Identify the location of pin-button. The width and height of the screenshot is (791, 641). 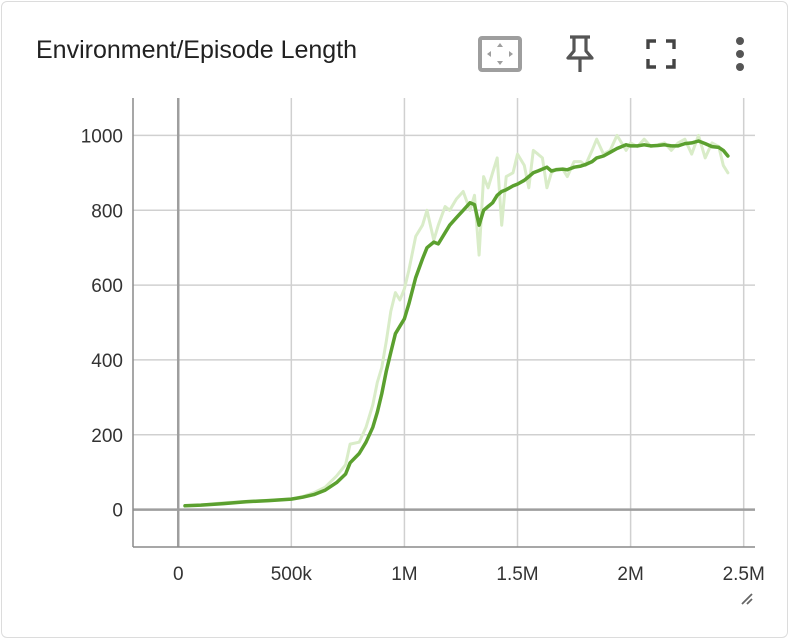
(580, 54).